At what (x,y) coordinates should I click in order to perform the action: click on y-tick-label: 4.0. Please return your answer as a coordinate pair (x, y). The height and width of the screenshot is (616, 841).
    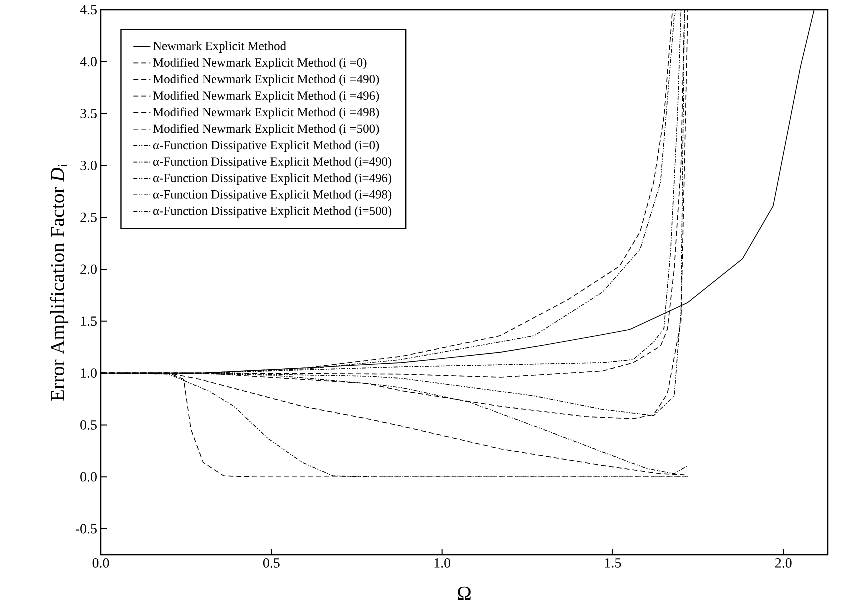
    Looking at the image, I should click on (88, 62).